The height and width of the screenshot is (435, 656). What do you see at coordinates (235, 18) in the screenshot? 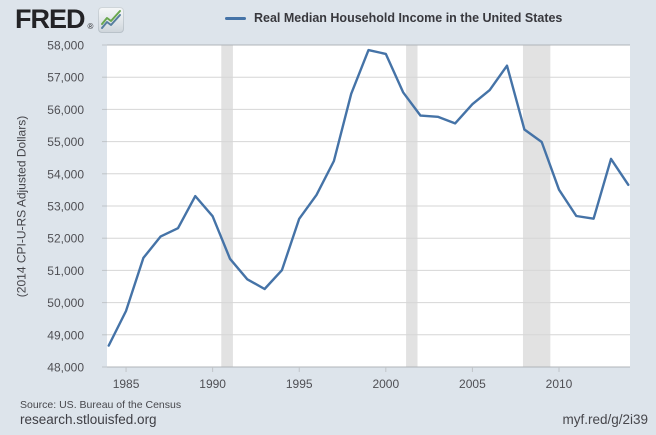
I see `legend-line-swatch` at bounding box center [235, 18].